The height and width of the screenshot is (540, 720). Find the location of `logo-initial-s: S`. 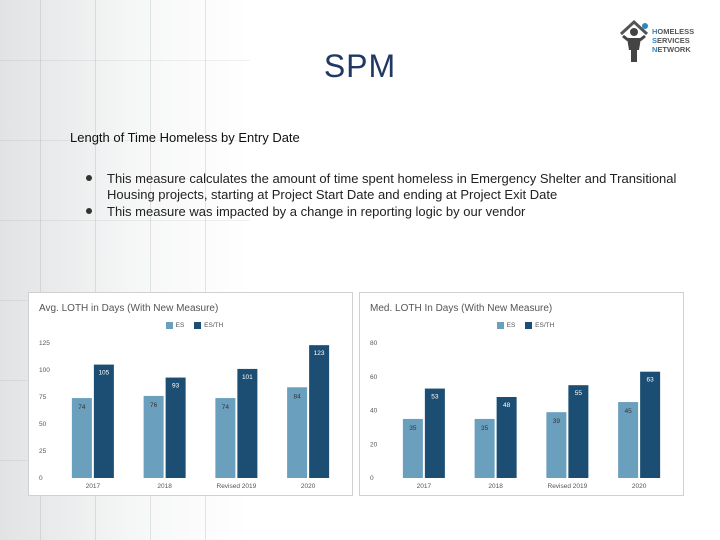

logo-initial-s: S is located at coordinates (655, 40).